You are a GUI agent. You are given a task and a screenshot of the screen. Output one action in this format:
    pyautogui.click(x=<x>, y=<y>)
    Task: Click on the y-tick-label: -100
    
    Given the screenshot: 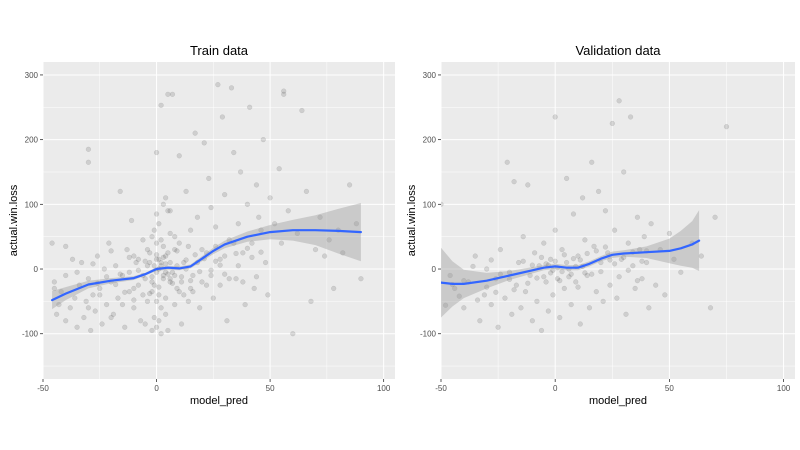 What is the action you would take?
    pyautogui.click(x=30, y=334)
    